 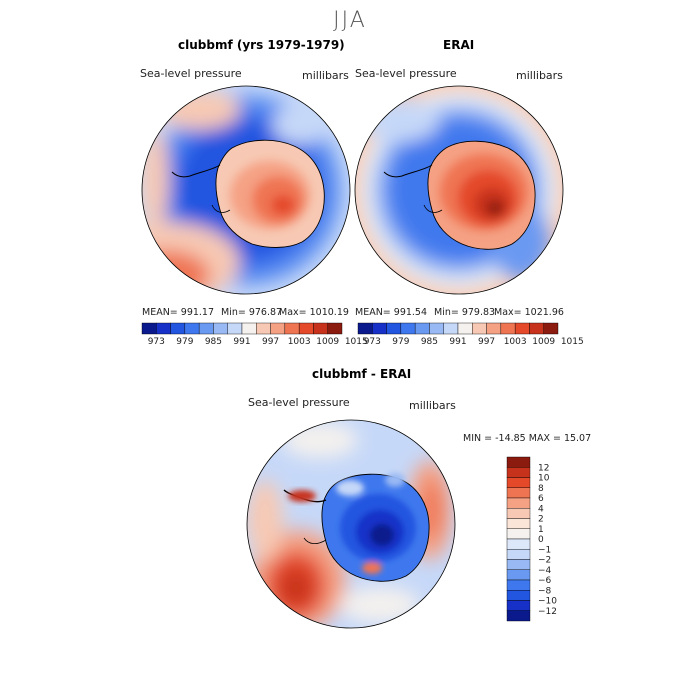 I want to click on colorbar-tick-label: −1, so click(x=544, y=550).